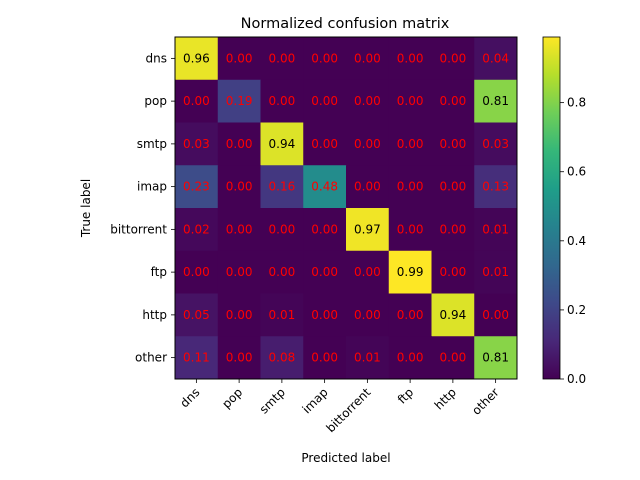 The width and height of the screenshot is (640, 480). What do you see at coordinates (405, 395) in the screenshot?
I see `x-tick-label: ftp` at bounding box center [405, 395].